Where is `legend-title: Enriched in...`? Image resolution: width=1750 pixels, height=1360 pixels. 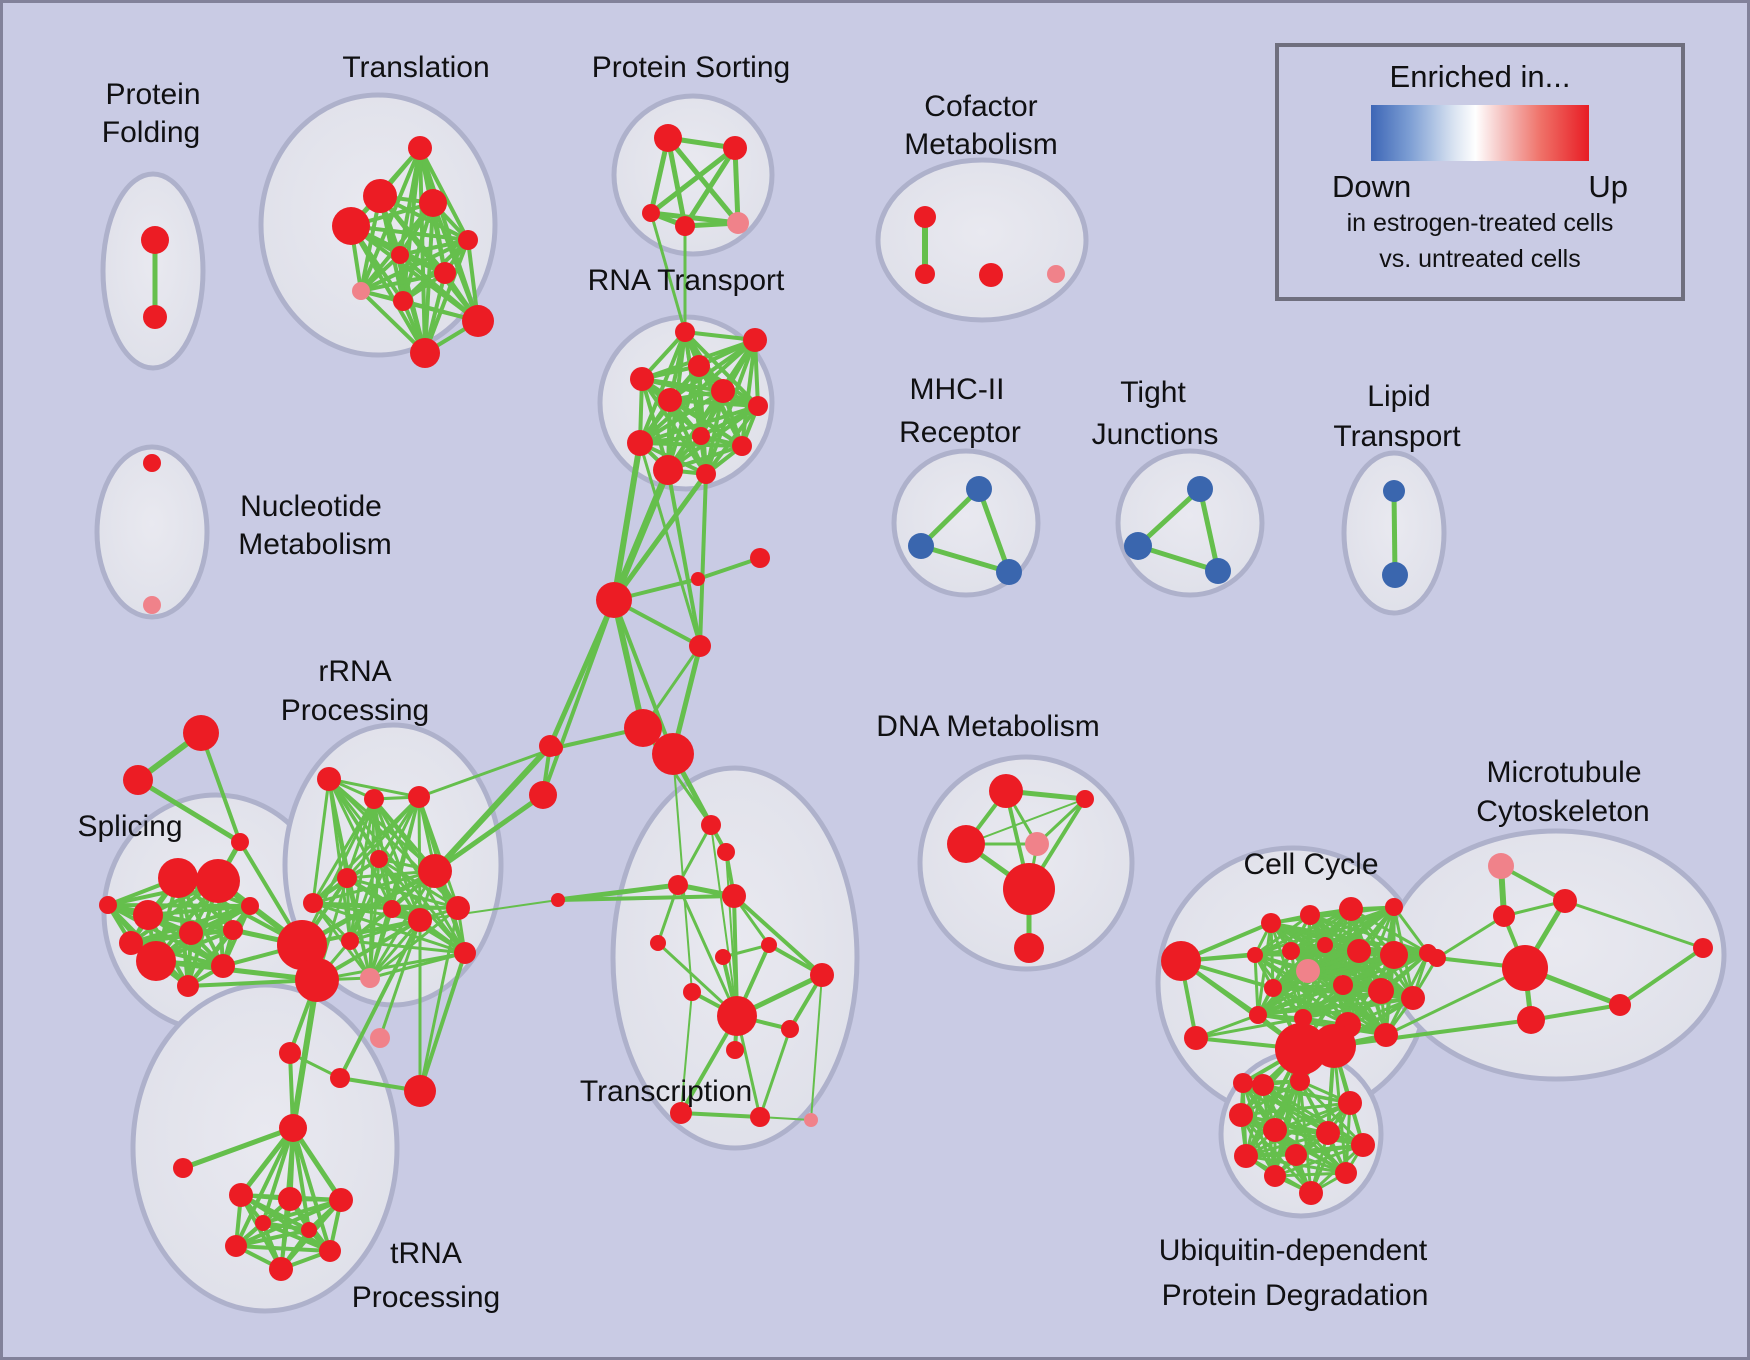 legend-title: Enriched in... is located at coordinates (1480, 76).